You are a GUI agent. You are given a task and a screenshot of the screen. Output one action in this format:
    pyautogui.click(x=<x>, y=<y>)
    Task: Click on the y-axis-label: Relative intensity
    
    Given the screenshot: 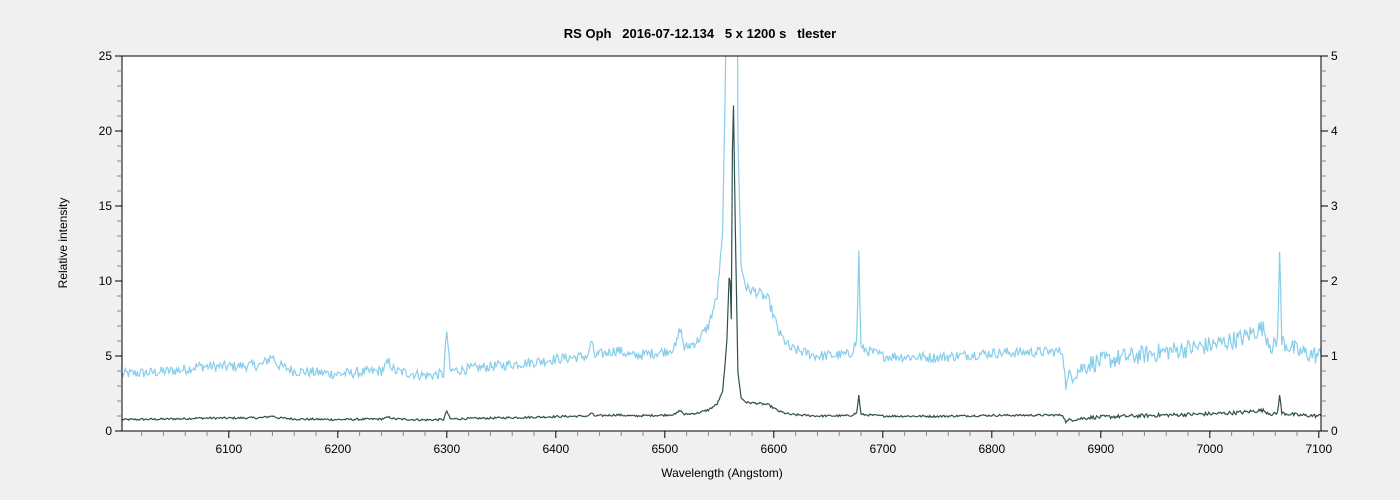 What is the action you would take?
    pyautogui.click(x=63, y=243)
    